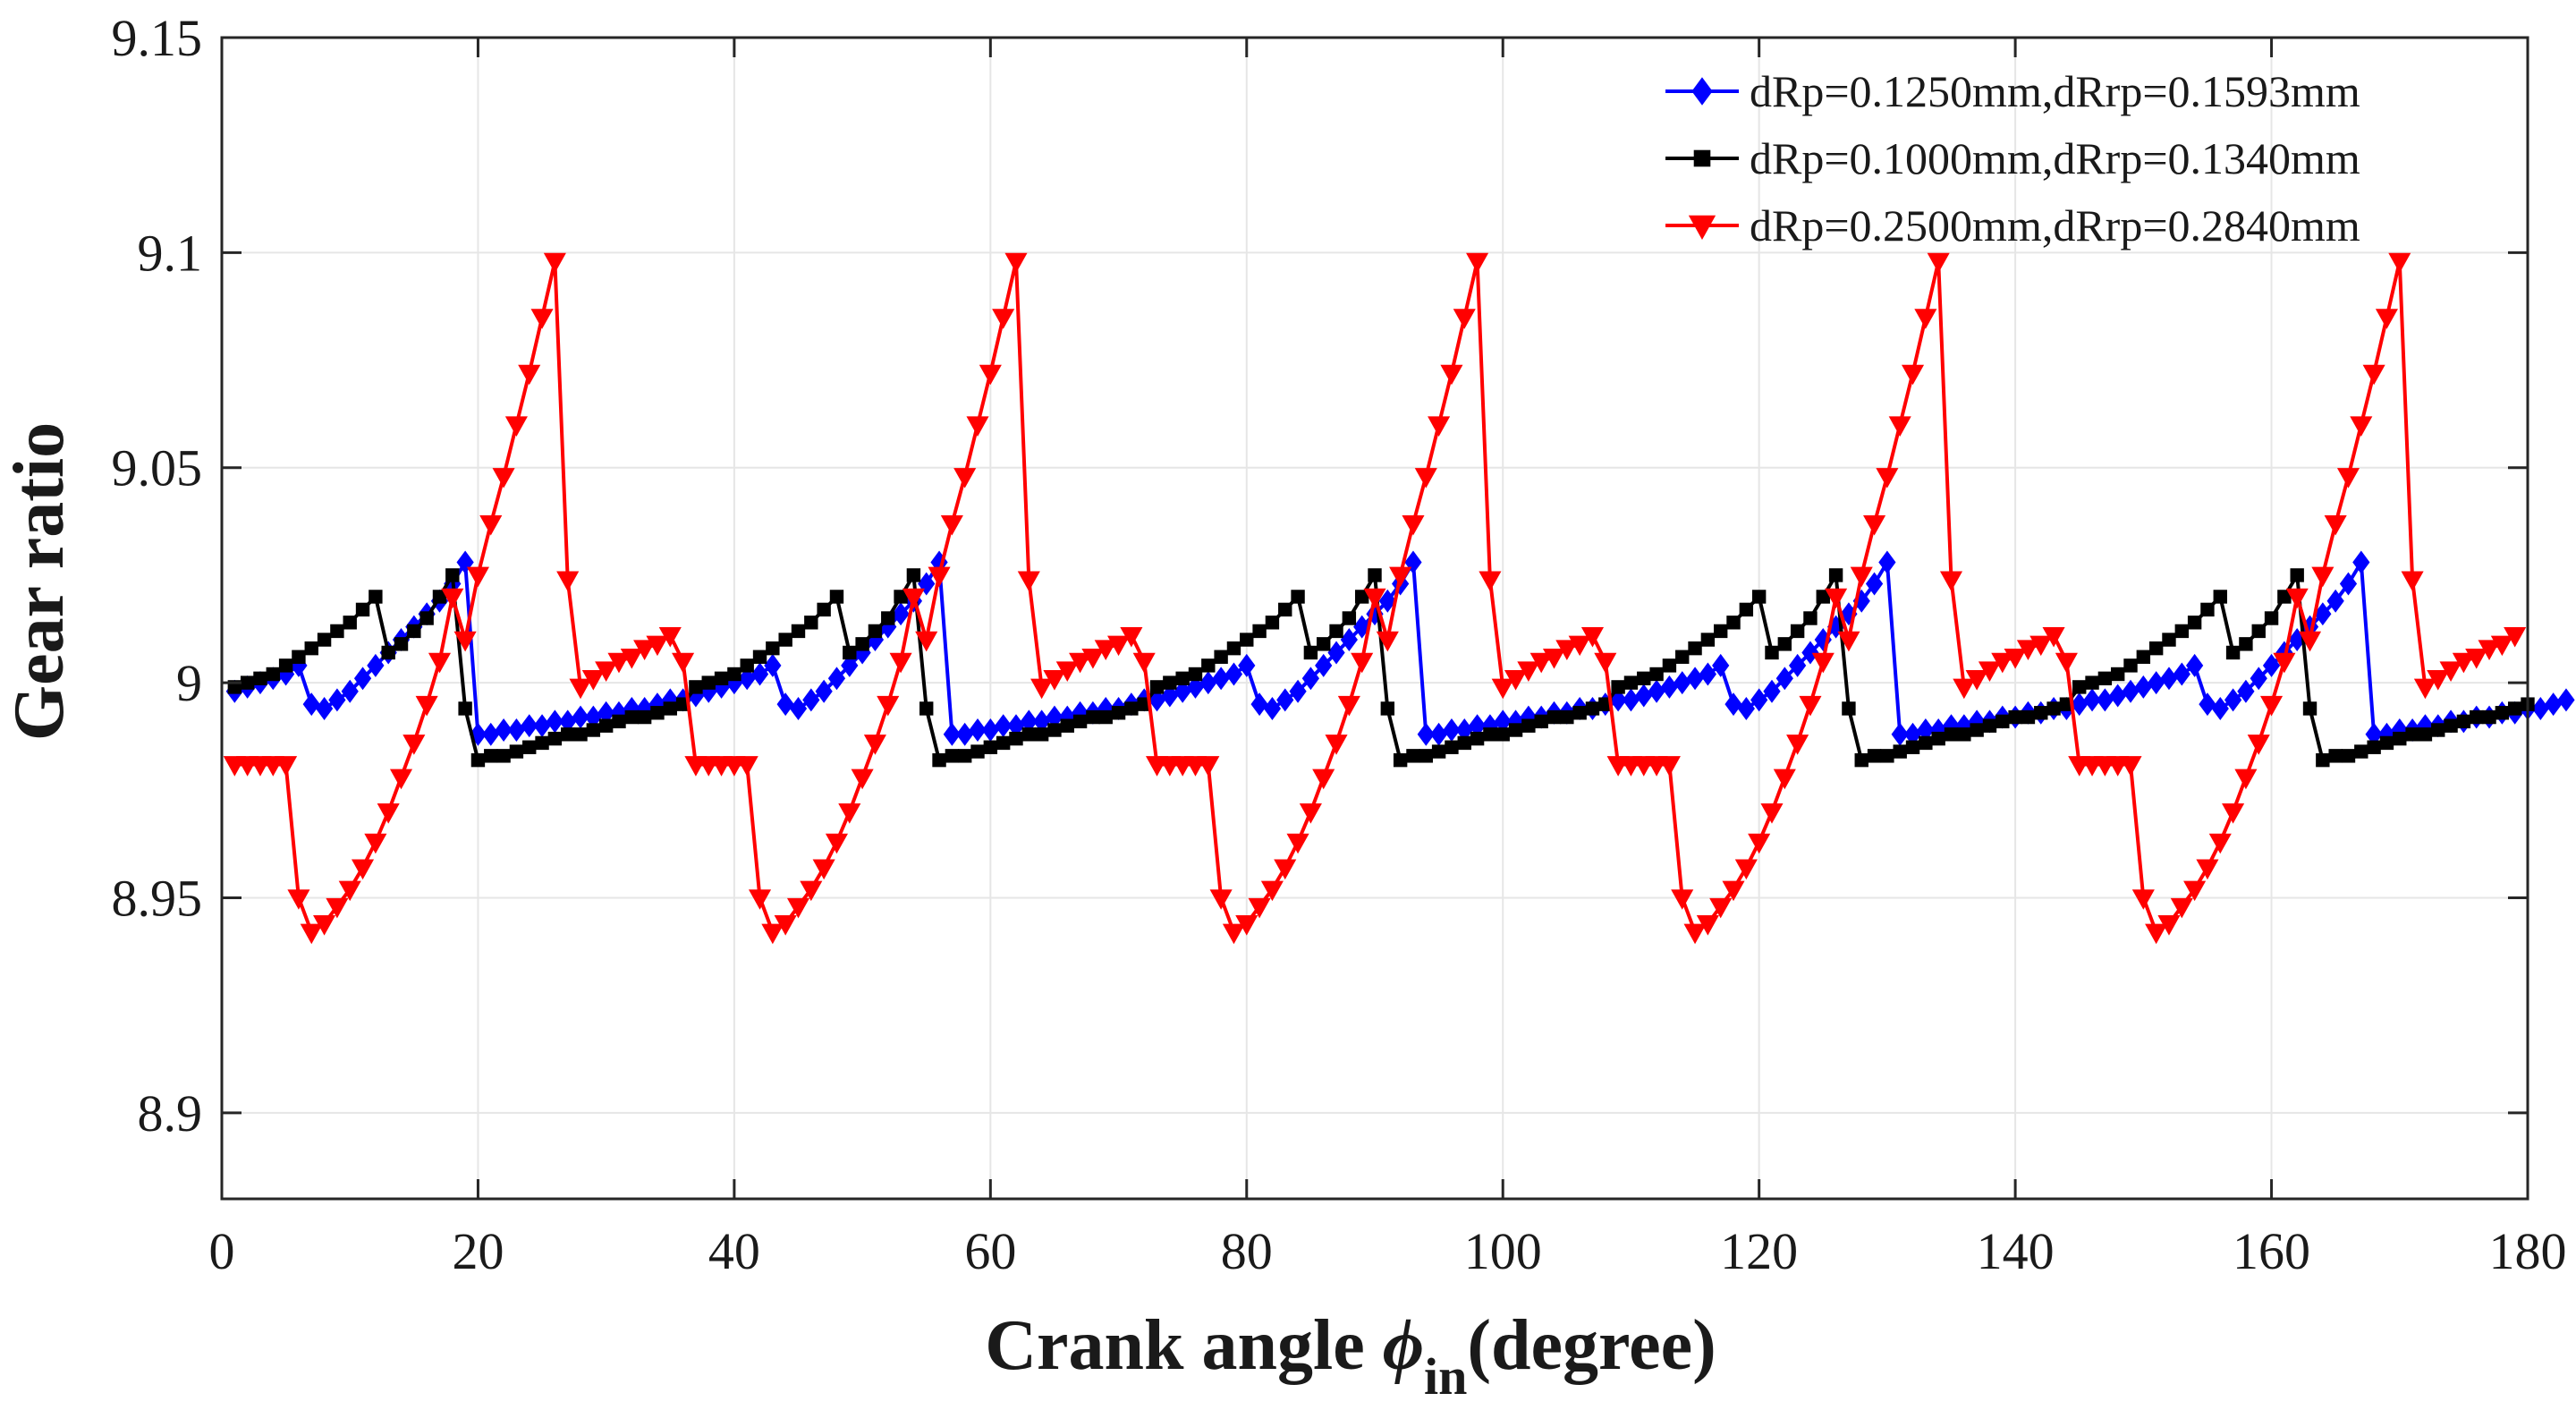 The height and width of the screenshot is (1427, 2576). I want to click on x-tick-label: 160, so click(2271, 1251).